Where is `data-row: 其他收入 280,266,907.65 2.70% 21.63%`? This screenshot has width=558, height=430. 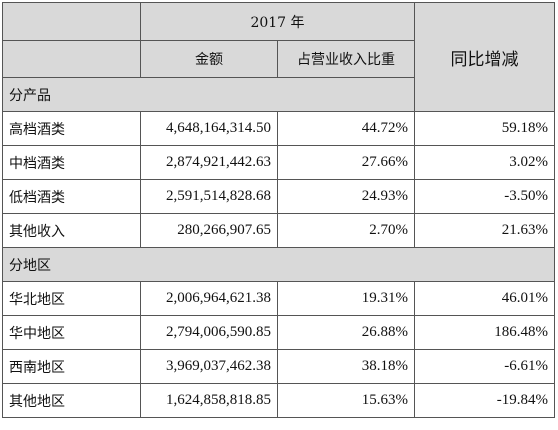
data-row: 其他收入 280,266,907.65 2.70% 21.63% is located at coordinates (278, 230).